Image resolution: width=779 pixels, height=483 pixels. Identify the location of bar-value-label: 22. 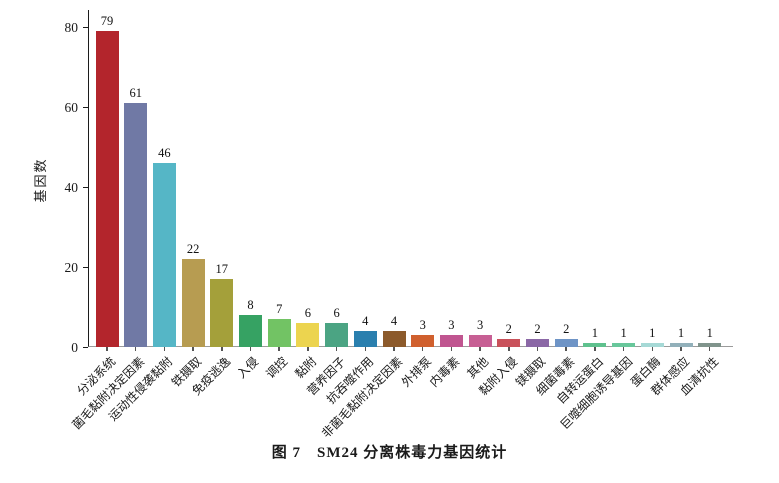
(193, 249).